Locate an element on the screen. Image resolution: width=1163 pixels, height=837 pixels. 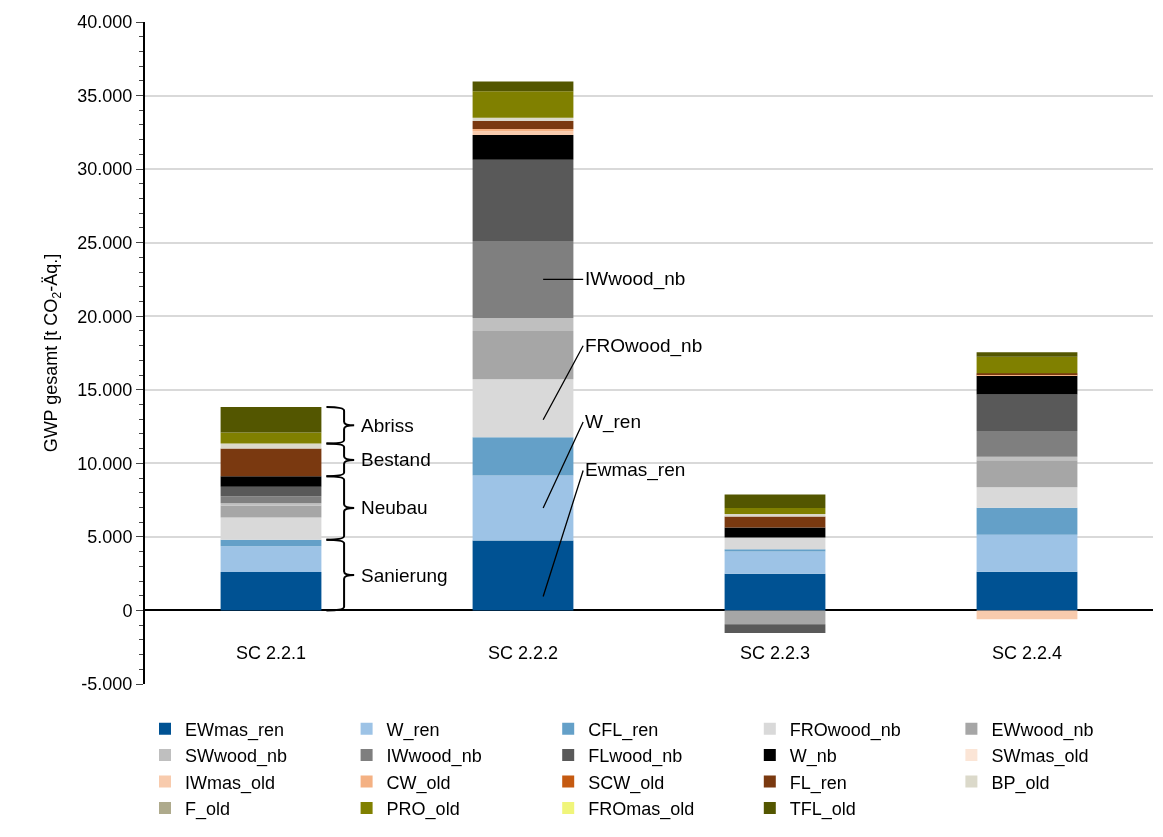
y-tick-label: 35.000 is located at coordinates (105, 95).